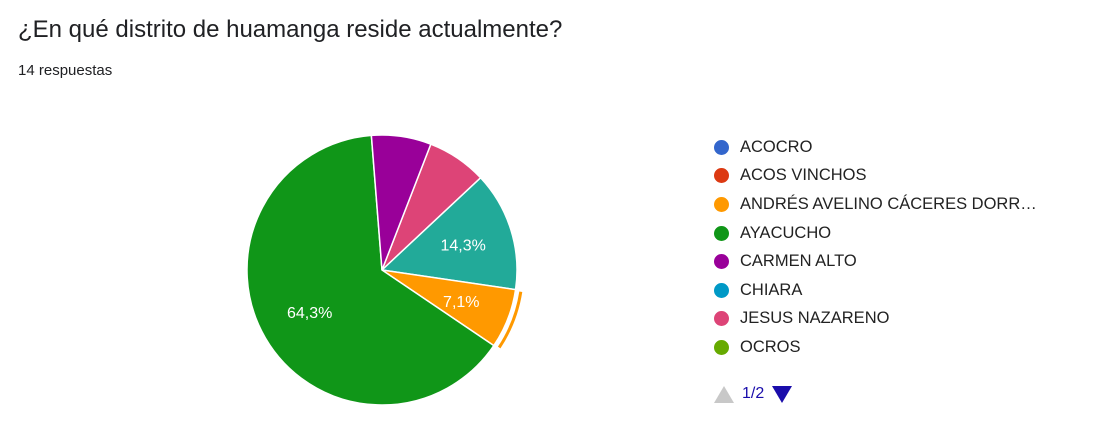  I want to click on legend-pager: 1/2, so click(753, 394).